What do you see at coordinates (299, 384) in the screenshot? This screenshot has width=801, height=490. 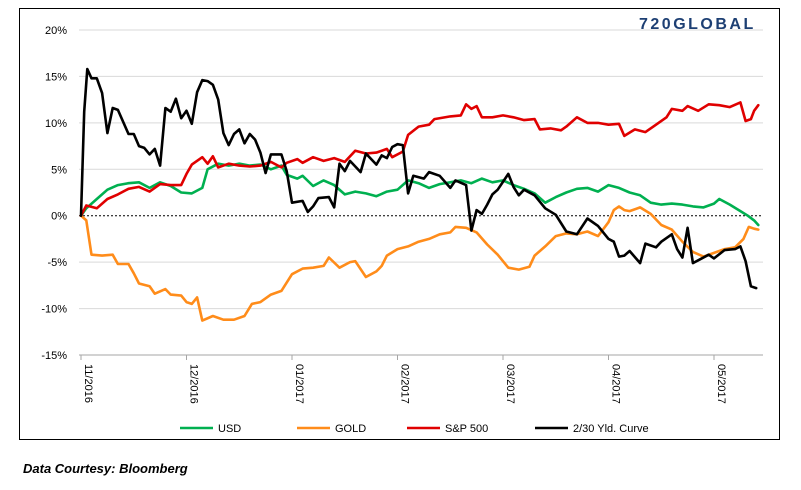 I see `x-tick-label: 01/2017` at bounding box center [299, 384].